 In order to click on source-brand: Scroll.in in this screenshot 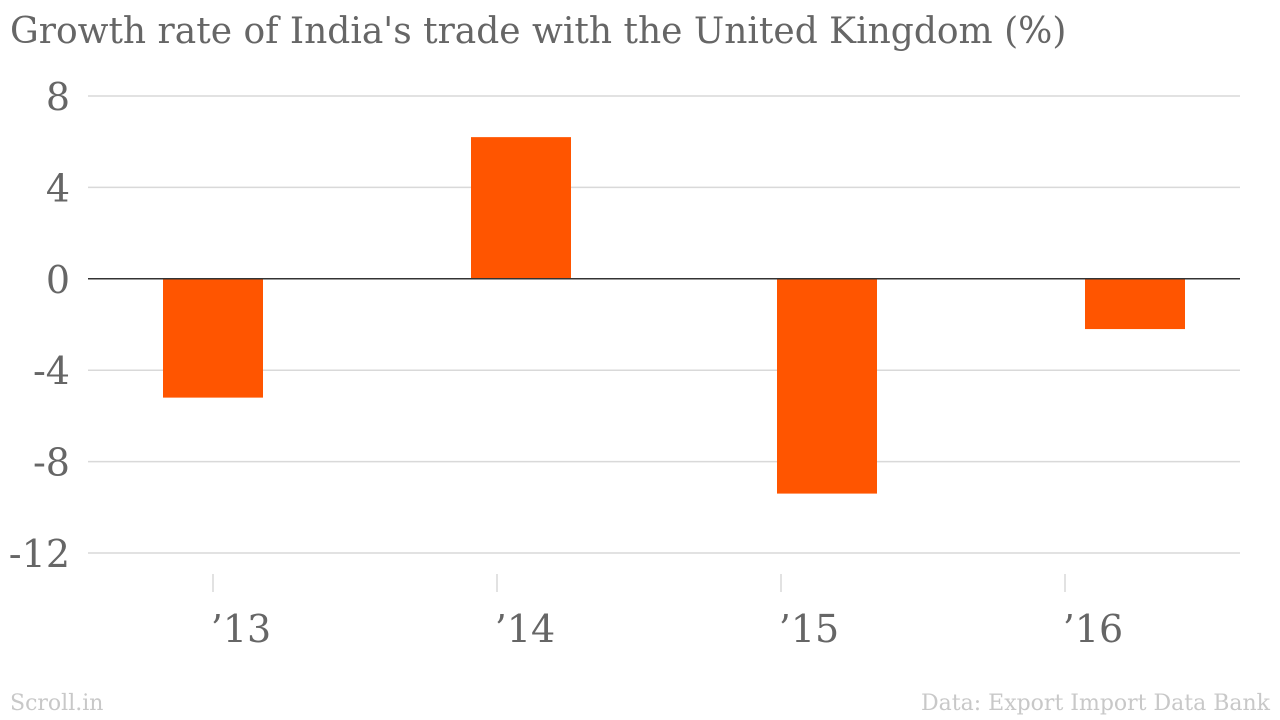, I will do `click(57, 703)`.